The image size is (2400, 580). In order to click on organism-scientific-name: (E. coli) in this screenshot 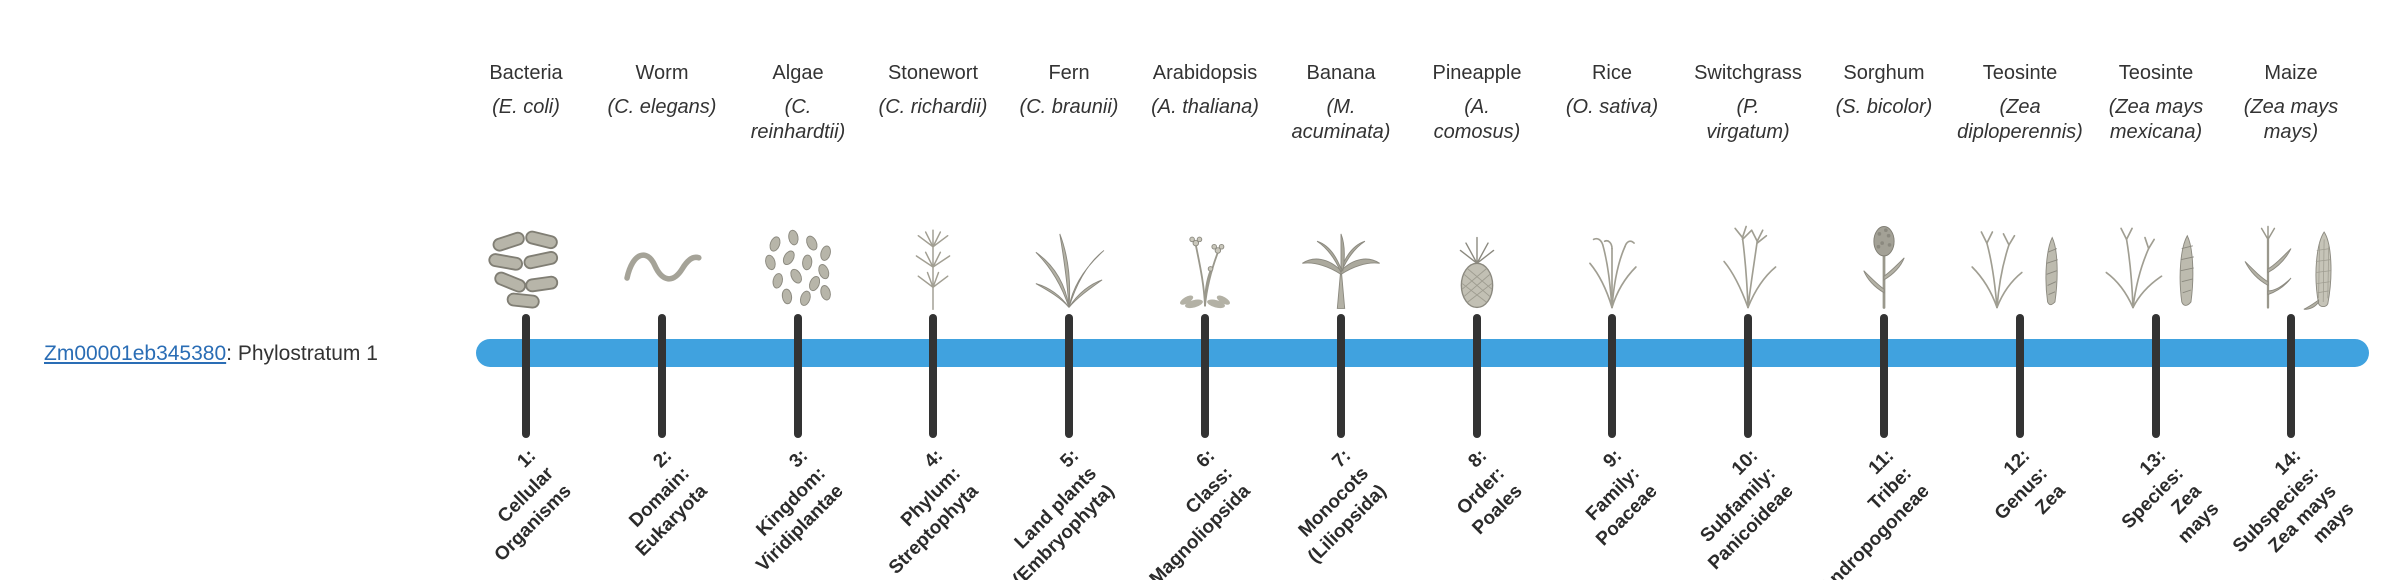, I will do `click(526, 107)`.